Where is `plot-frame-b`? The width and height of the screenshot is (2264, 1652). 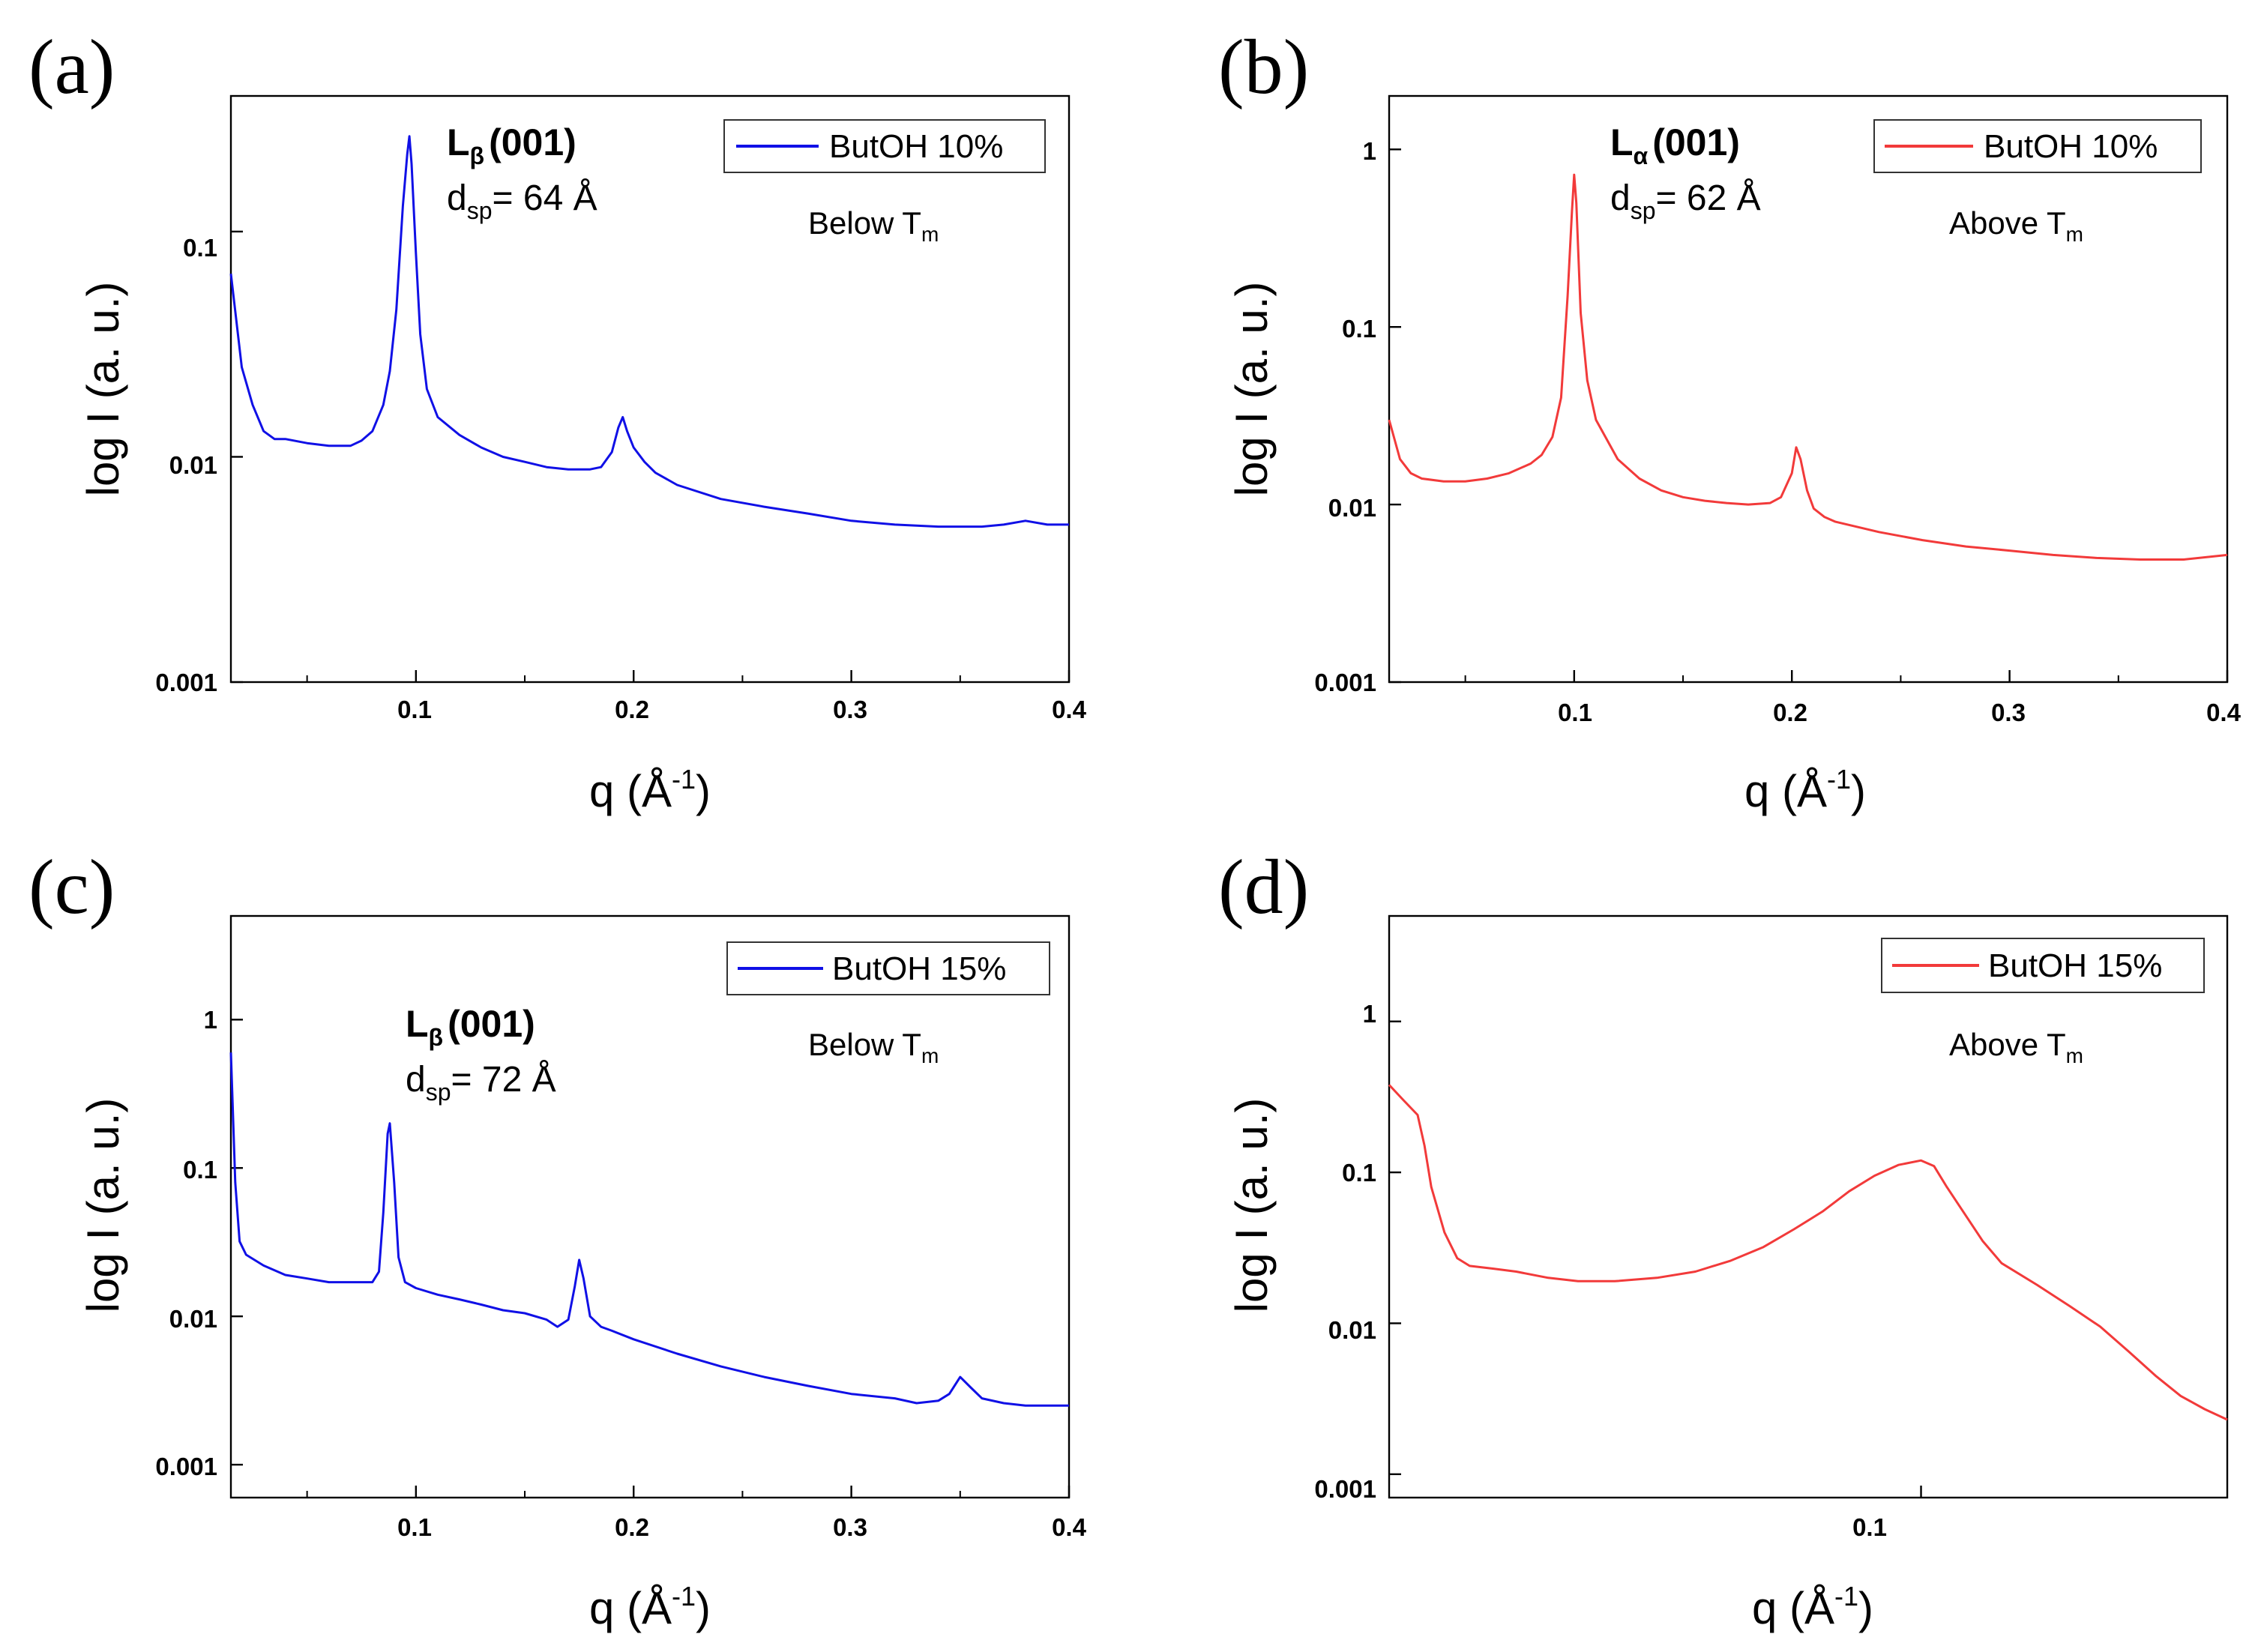 plot-frame-b is located at coordinates (1808, 389).